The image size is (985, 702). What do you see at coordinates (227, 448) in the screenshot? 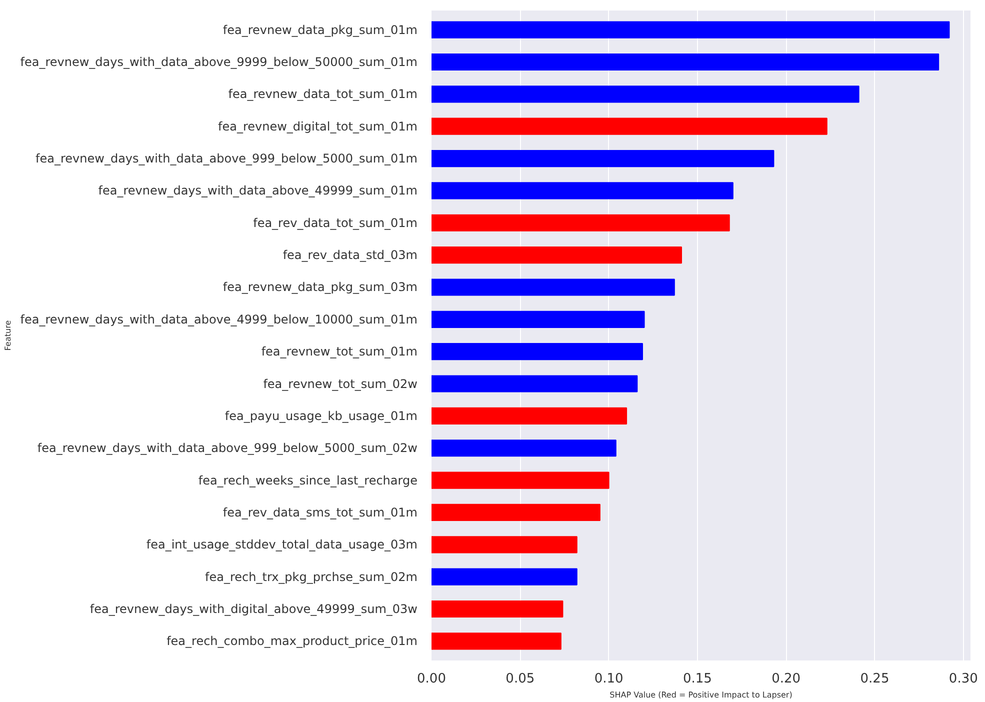
I see `y-tick-label: fea_revnew_days_with_data_above_999_below_5000_sum_02w` at bounding box center [227, 448].